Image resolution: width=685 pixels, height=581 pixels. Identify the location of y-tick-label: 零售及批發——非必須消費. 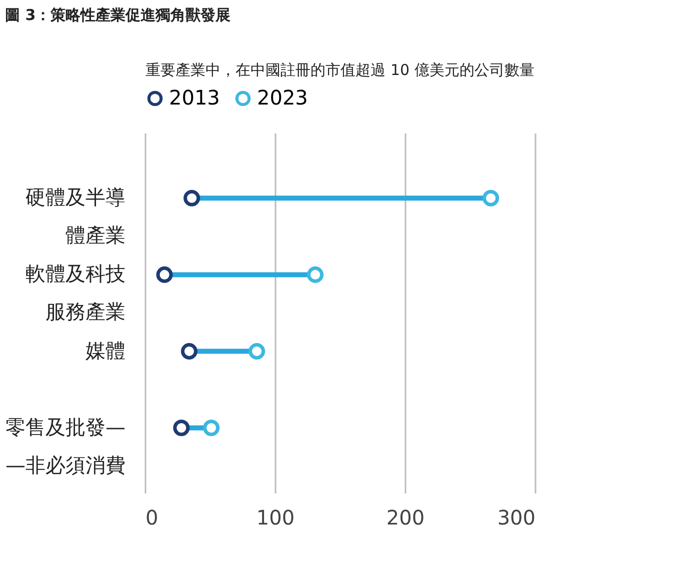
(66, 445).